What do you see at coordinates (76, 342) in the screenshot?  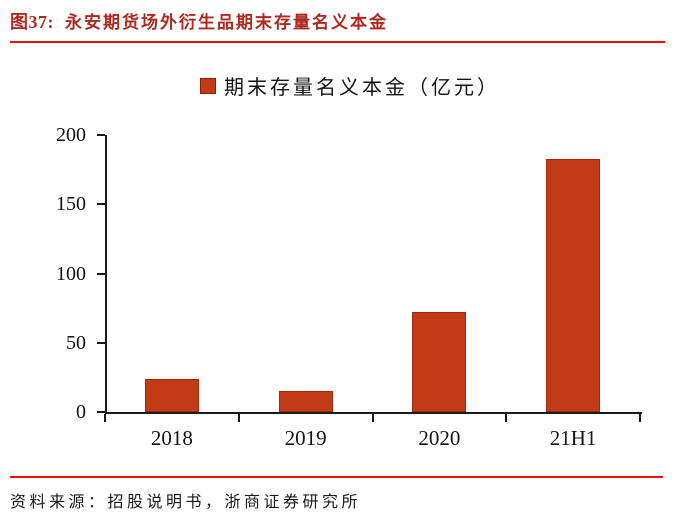 I see `y-axis-label: 50` at bounding box center [76, 342].